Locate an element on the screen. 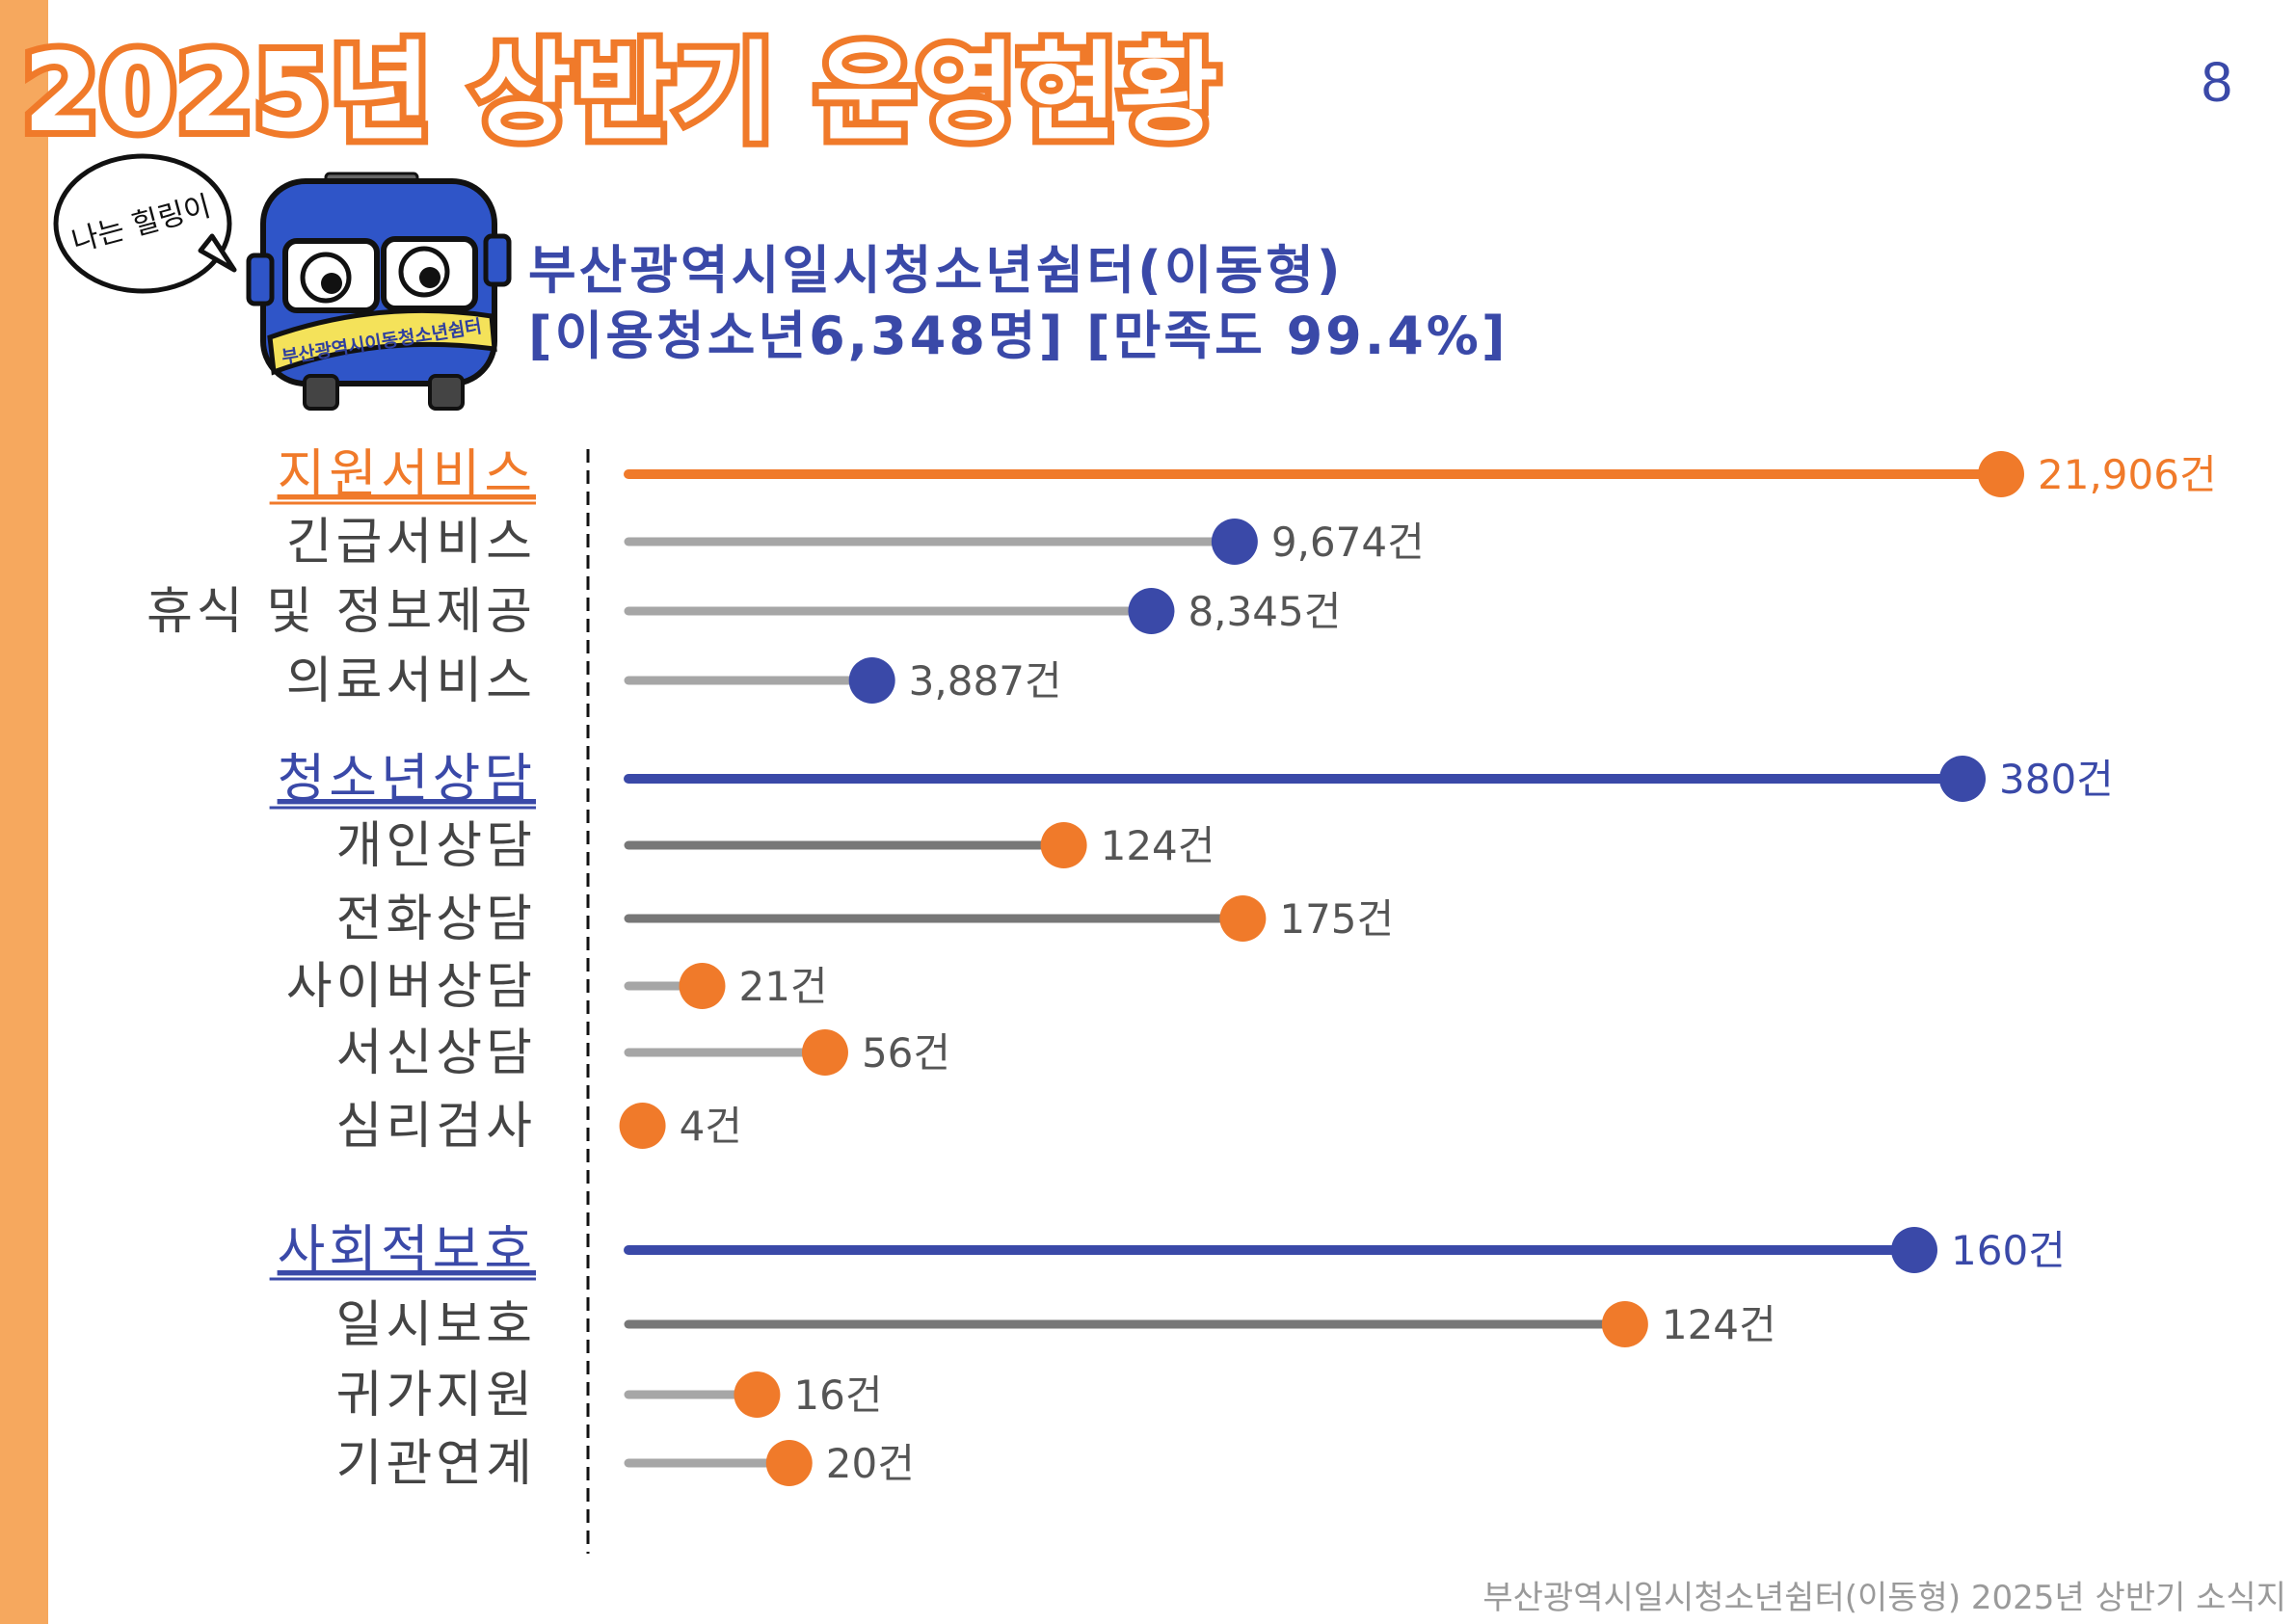 The height and width of the screenshot is (1624, 2296). footer-text: 부산광역시일시청소년쉼터(이동형) 2025년 상반기 소식지 is located at coordinates (1884, 1598).